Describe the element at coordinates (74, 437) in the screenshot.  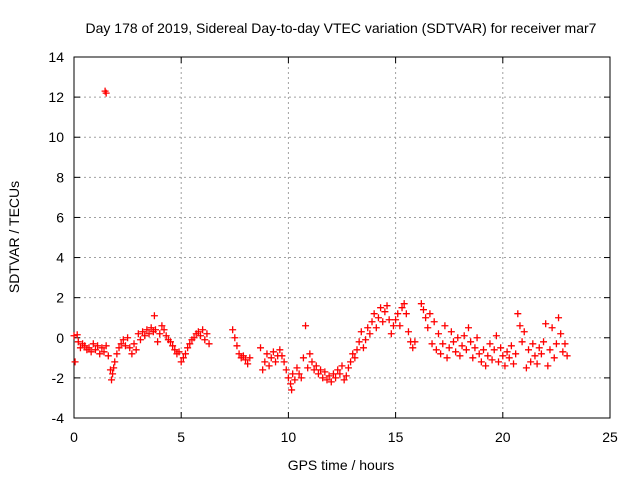
I see `x-tick-label: 0` at that location.